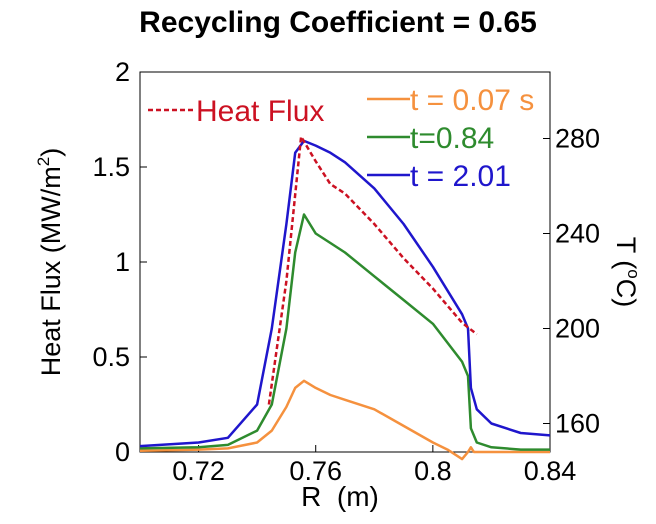 The image size is (656, 524). Describe the element at coordinates (122, 262) in the screenshot. I see `y-tick-label: 1` at that location.